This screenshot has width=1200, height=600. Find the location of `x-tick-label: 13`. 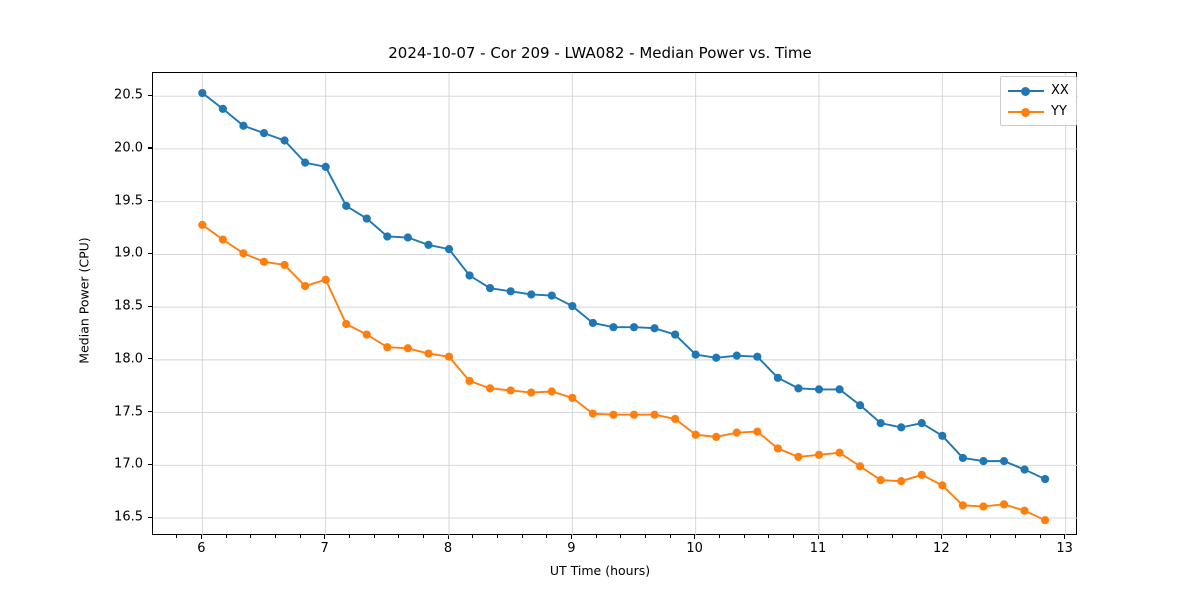

x-tick-label: 13 is located at coordinates (1064, 548).